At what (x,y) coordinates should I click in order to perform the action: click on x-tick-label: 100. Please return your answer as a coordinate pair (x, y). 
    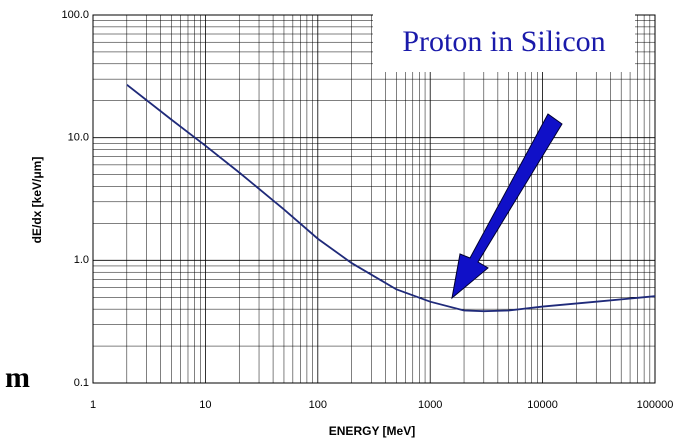
    Looking at the image, I should click on (318, 405).